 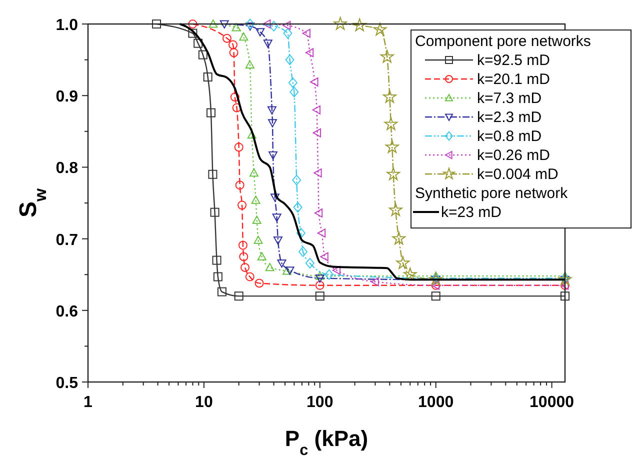 I want to click on annotation: Synthetic pore network, so click(x=491, y=193).